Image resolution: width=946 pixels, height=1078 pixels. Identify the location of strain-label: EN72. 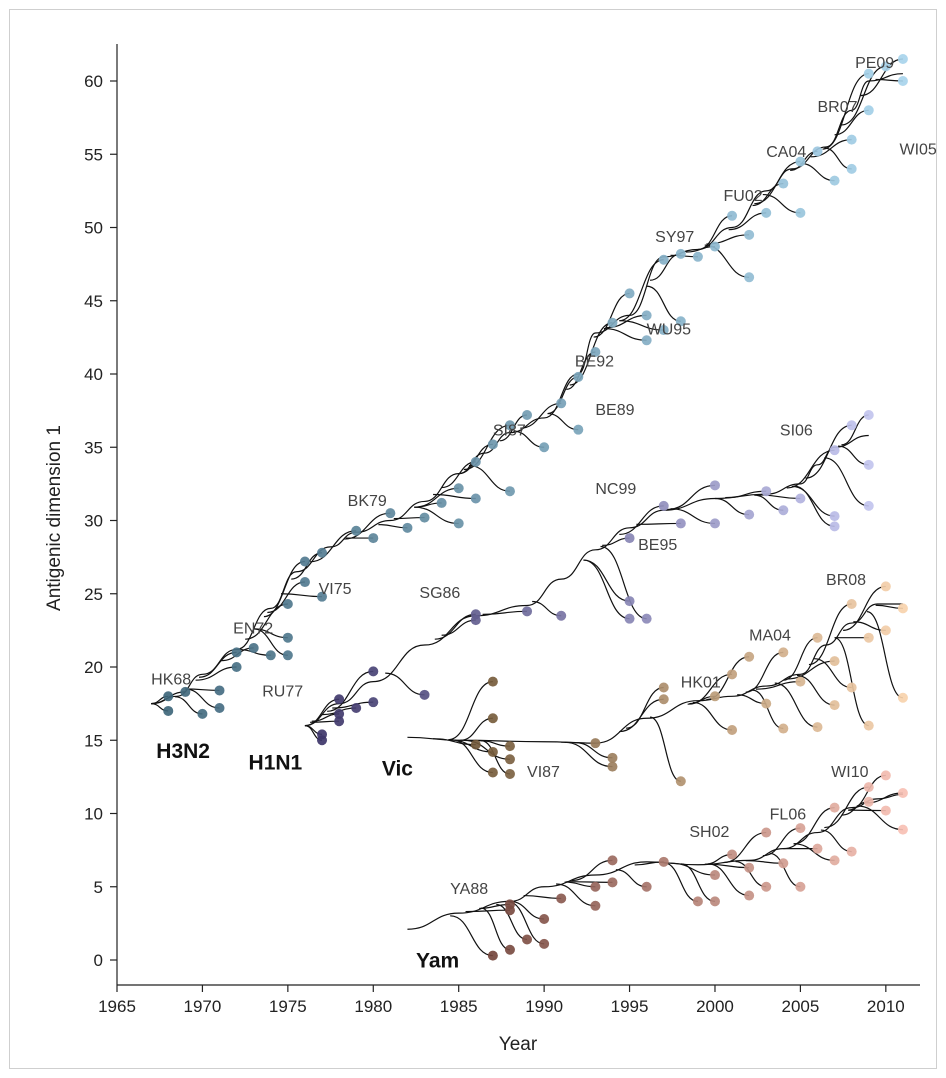
(253, 628).